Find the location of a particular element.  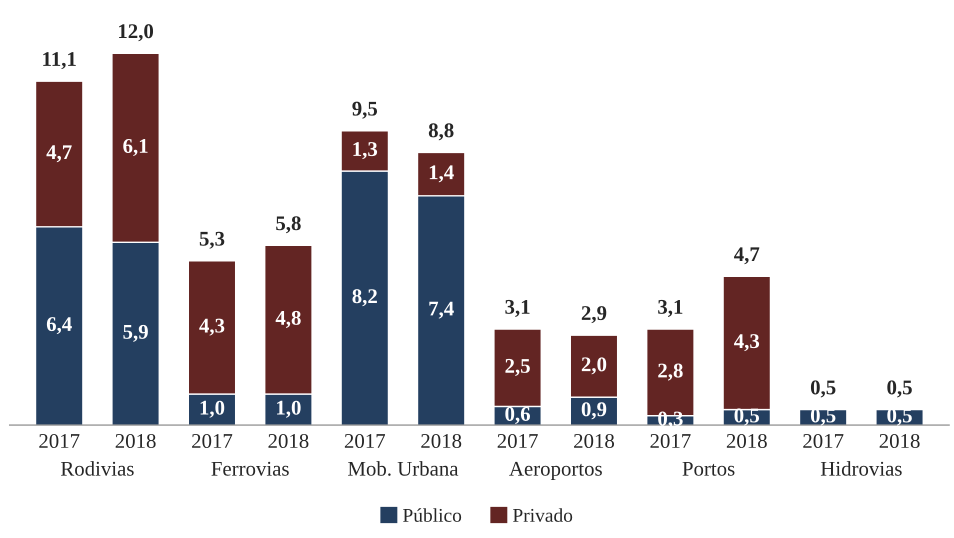

legend-label: Público is located at coordinates (432, 515).